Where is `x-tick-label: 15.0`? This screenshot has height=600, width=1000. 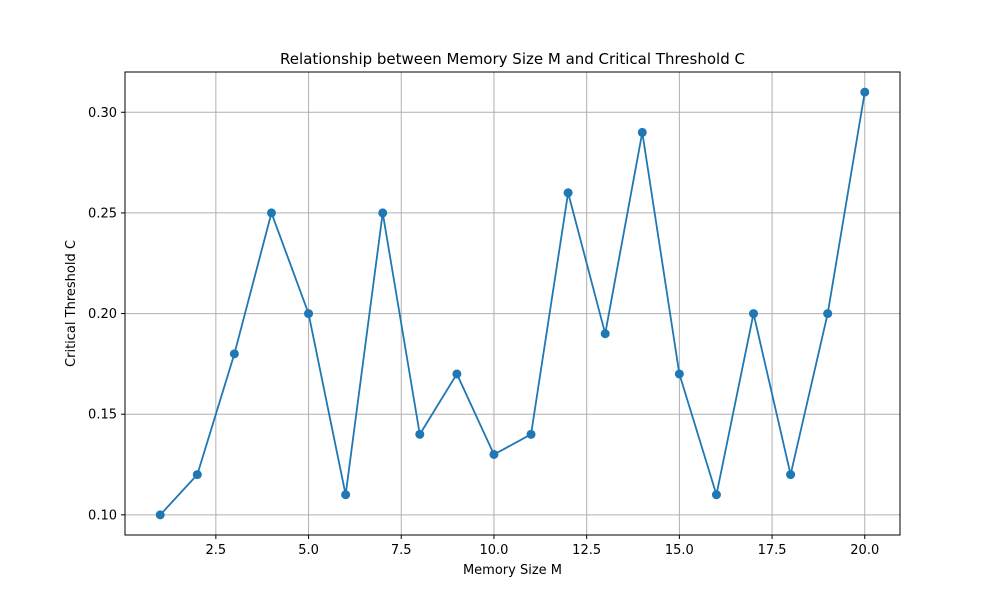
x-tick-label: 15.0 is located at coordinates (679, 550).